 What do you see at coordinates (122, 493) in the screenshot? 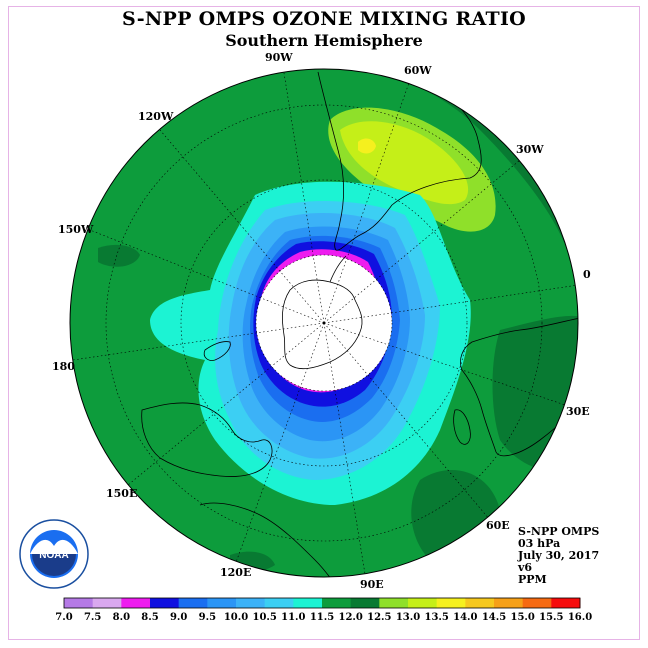
I see `label-150e: 150E` at bounding box center [122, 493].